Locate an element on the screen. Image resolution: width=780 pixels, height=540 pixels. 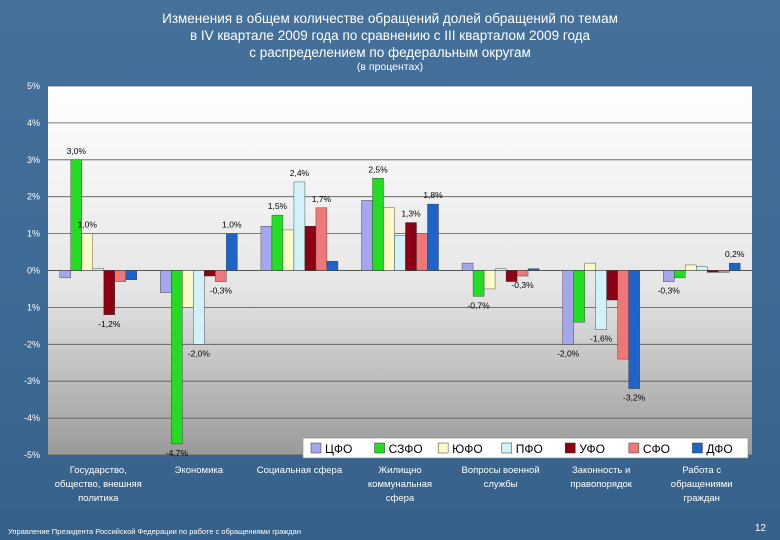
data-label: 2,4% is located at coordinates (300, 173).